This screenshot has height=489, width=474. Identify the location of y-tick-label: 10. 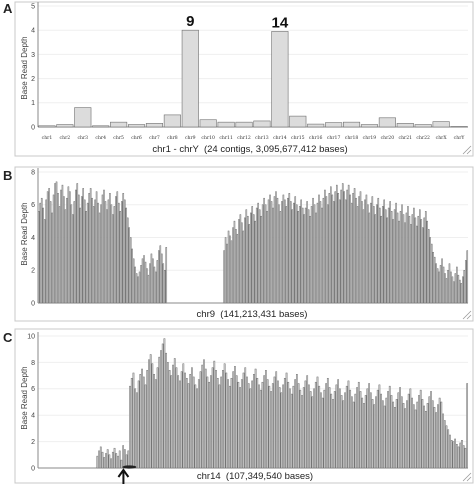
(31, 336).